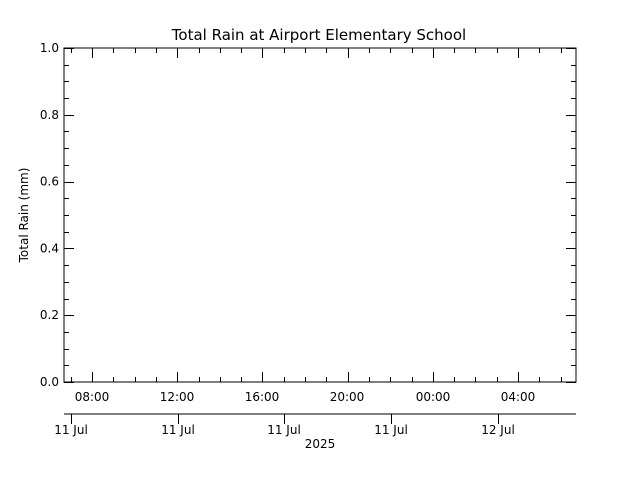 The width and height of the screenshot is (640, 480). I want to click on y-axis-tick-labels: 0.0 0.2 0.4 0.6 0.8 1.0, so click(49, 215).